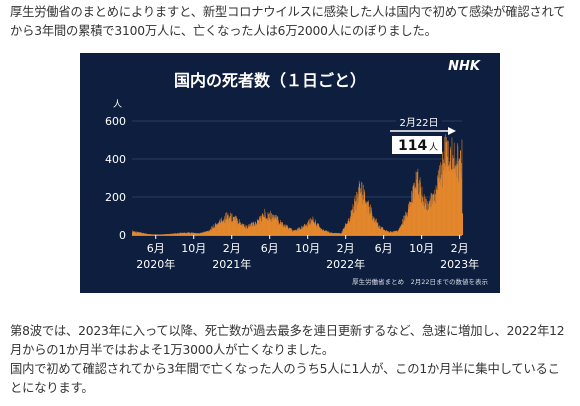 Image resolution: width=580 pixels, height=406 pixels. What do you see at coordinates (155, 264) in the screenshot?
I see `year-label: 2020年` at bounding box center [155, 264].